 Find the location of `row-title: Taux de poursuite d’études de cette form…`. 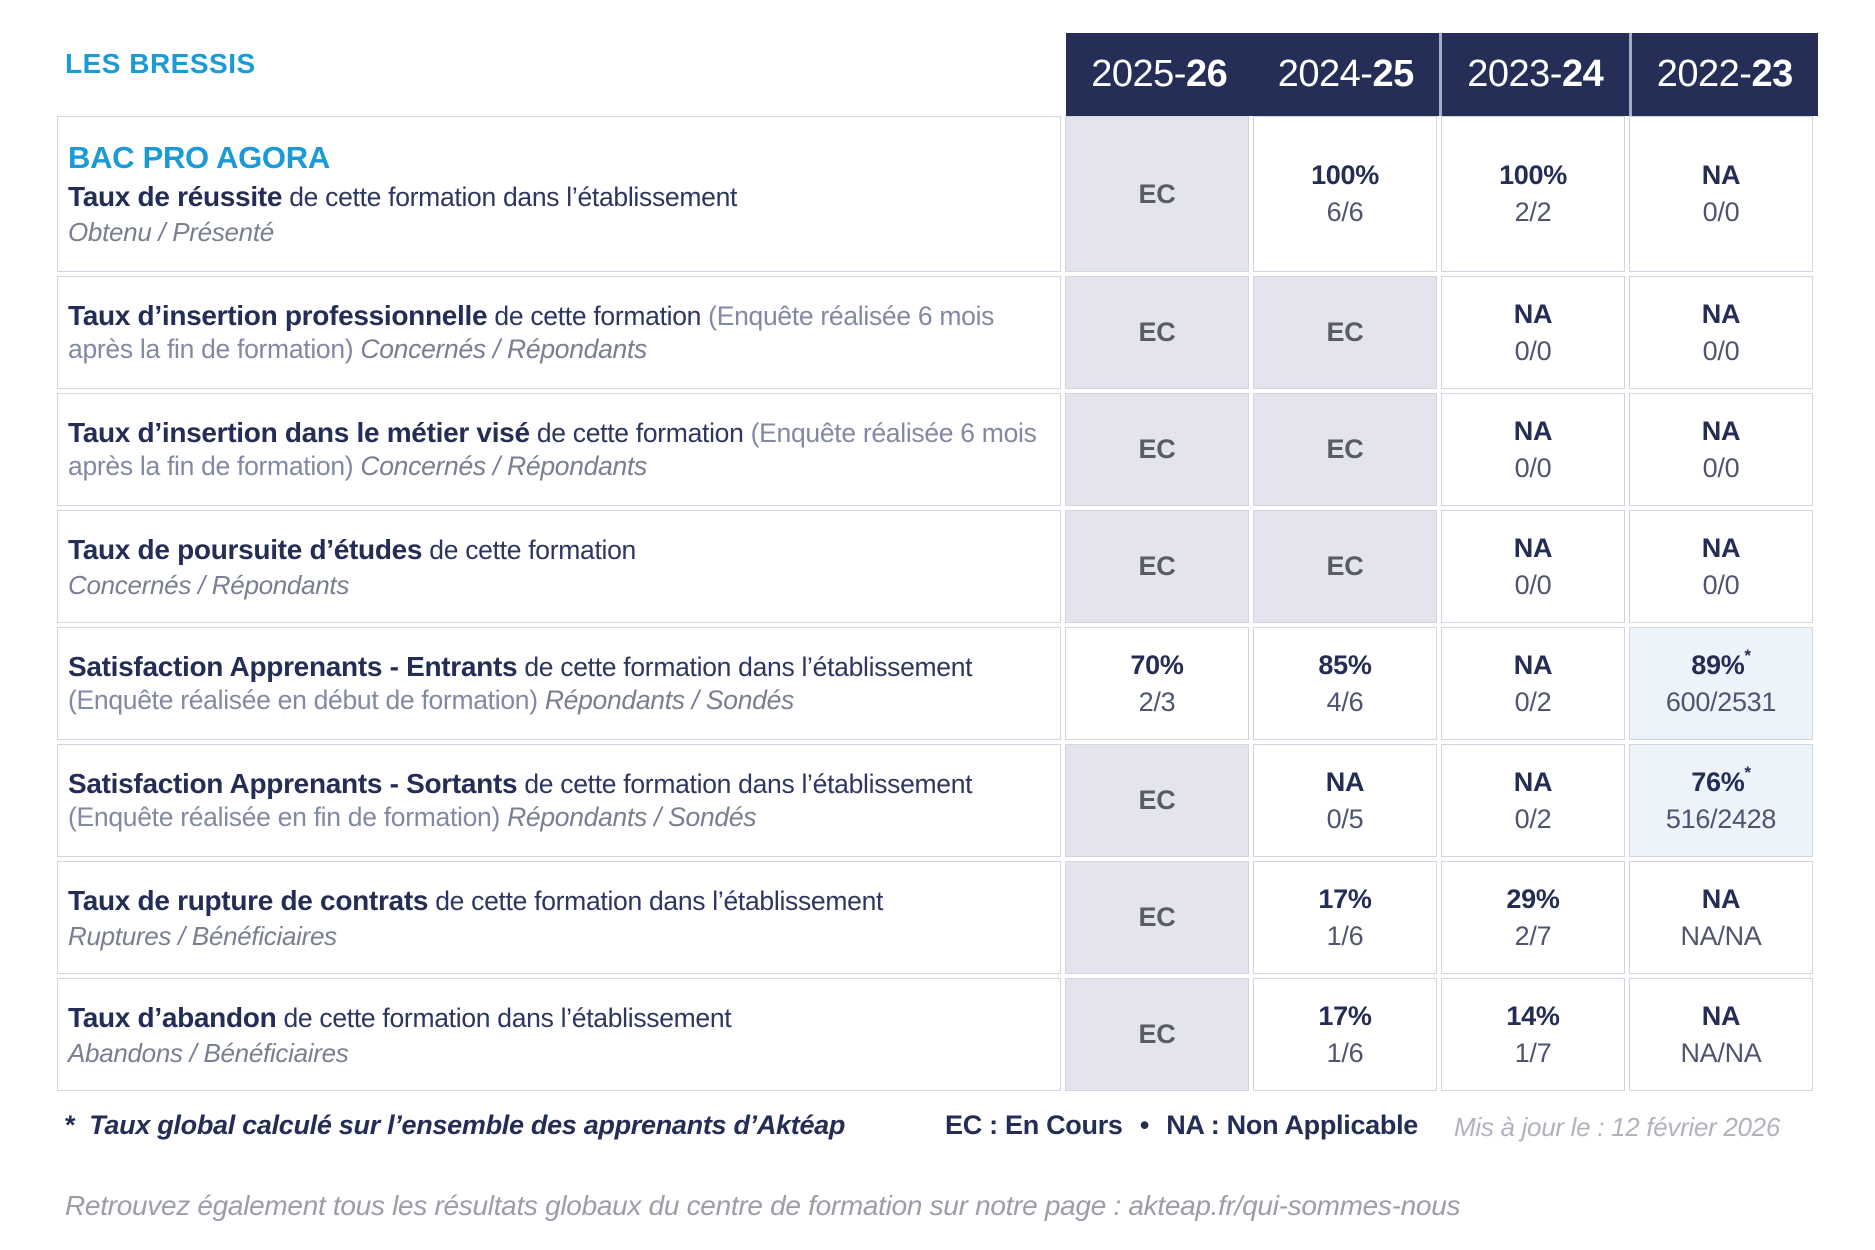

row-title: Taux de poursuite d’études de cette form… is located at coordinates (352, 549).